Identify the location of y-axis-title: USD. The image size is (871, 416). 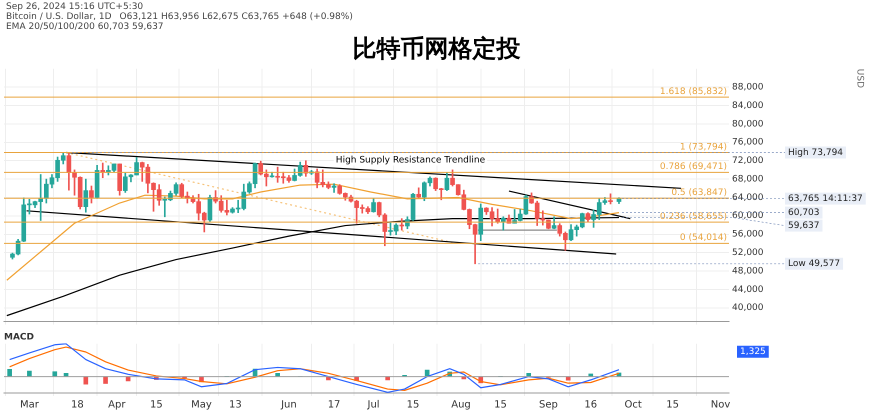
(859, 78).